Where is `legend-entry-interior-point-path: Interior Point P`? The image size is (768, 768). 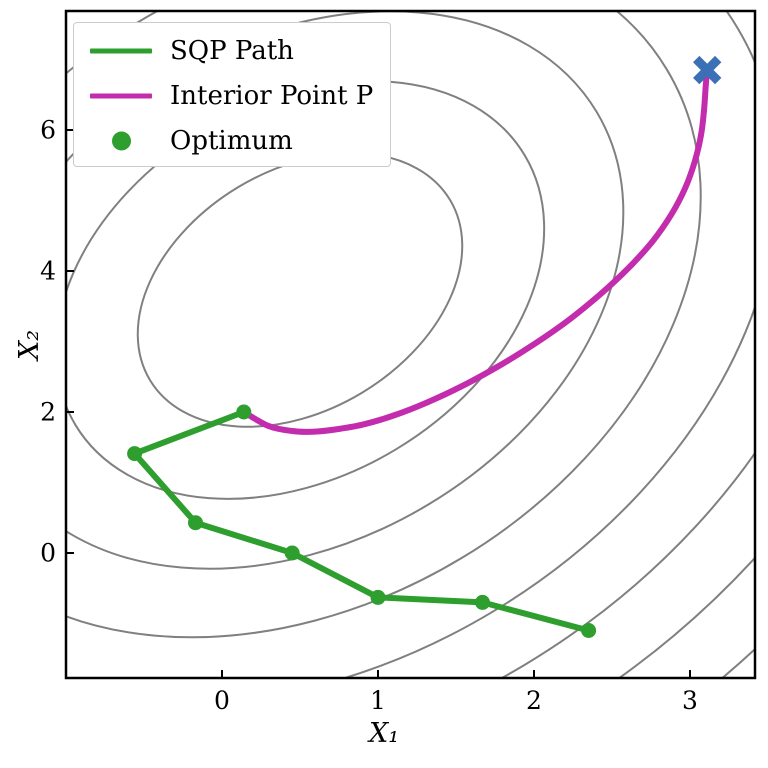
legend-entry-interior-point-path: Interior Point P is located at coordinates (232, 96).